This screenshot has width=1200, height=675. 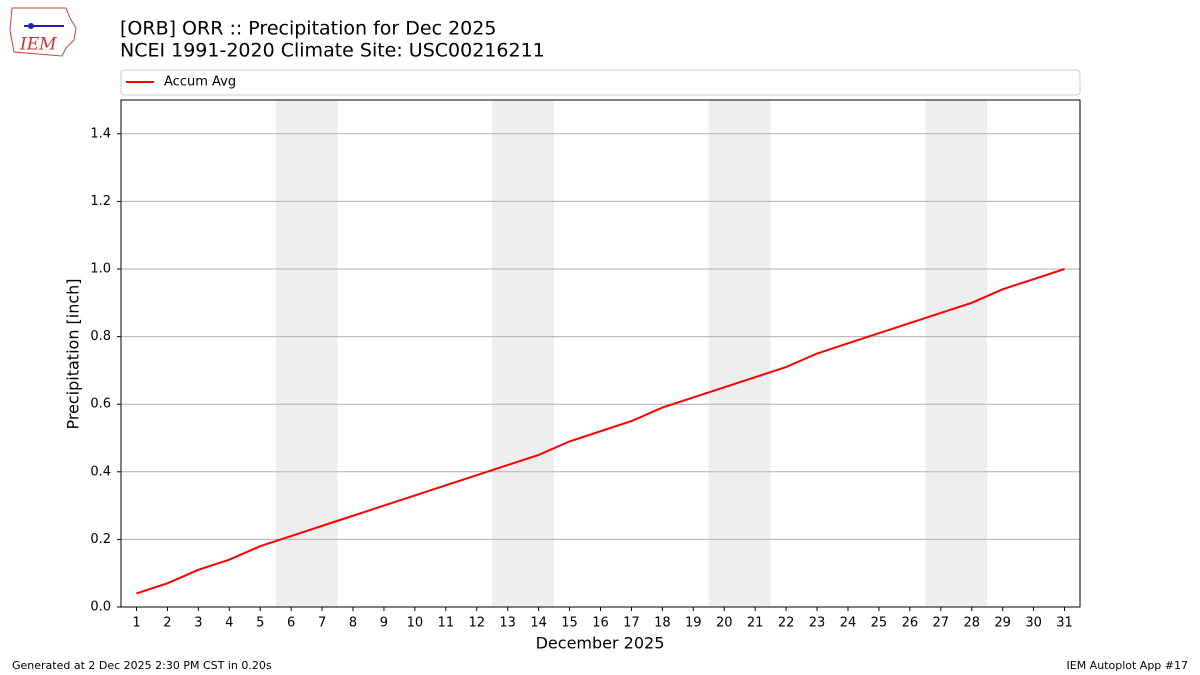 I want to click on x-tick-label: 15, so click(x=569, y=623).